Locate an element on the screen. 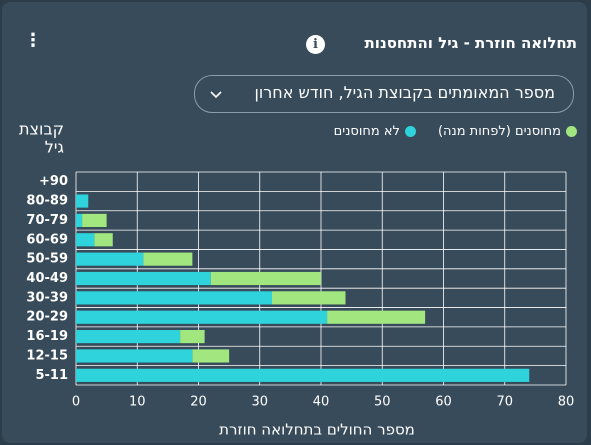 This screenshot has width=591, height=445. menu-button: ⋮ is located at coordinates (33, 40).